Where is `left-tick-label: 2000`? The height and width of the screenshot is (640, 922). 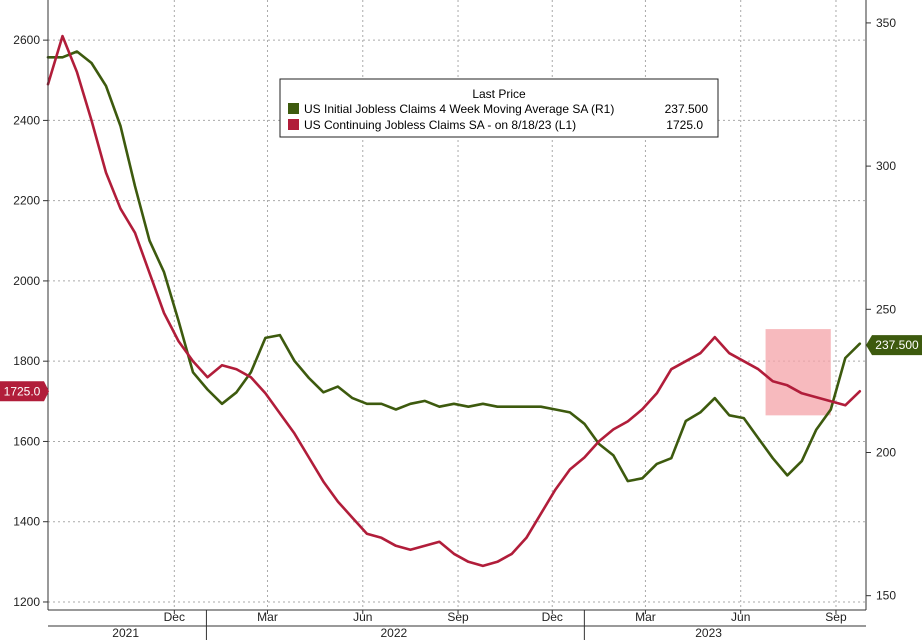
left-tick-label: 2000 is located at coordinates (26, 281).